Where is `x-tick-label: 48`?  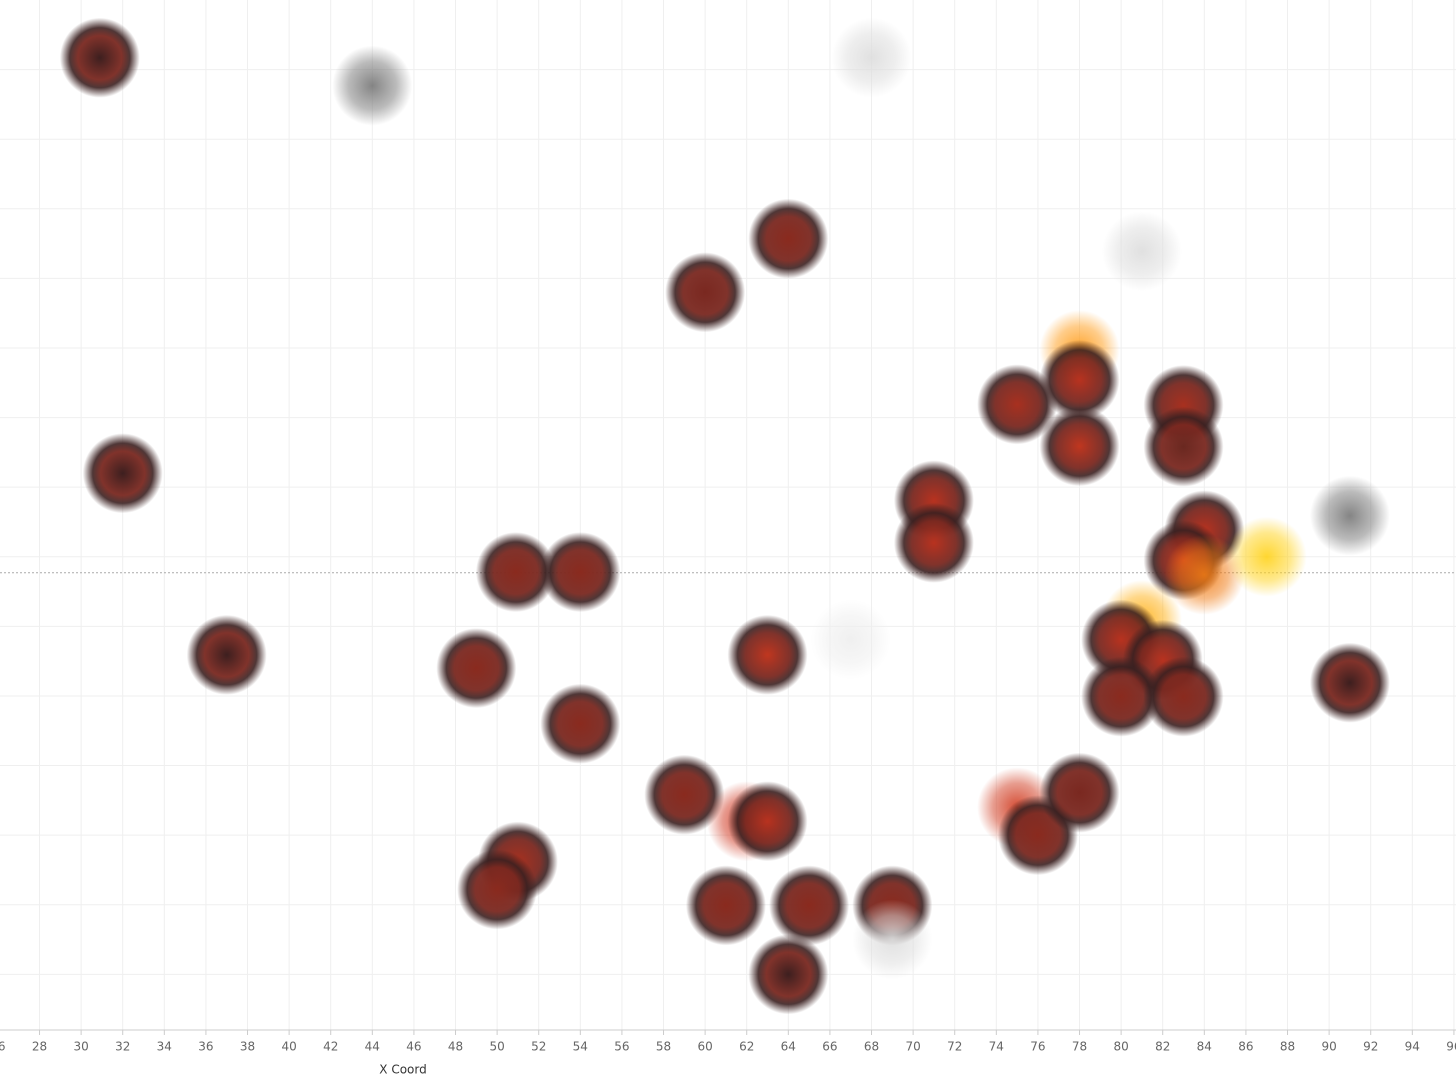
x-tick-label: 48 is located at coordinates (455, 1047).